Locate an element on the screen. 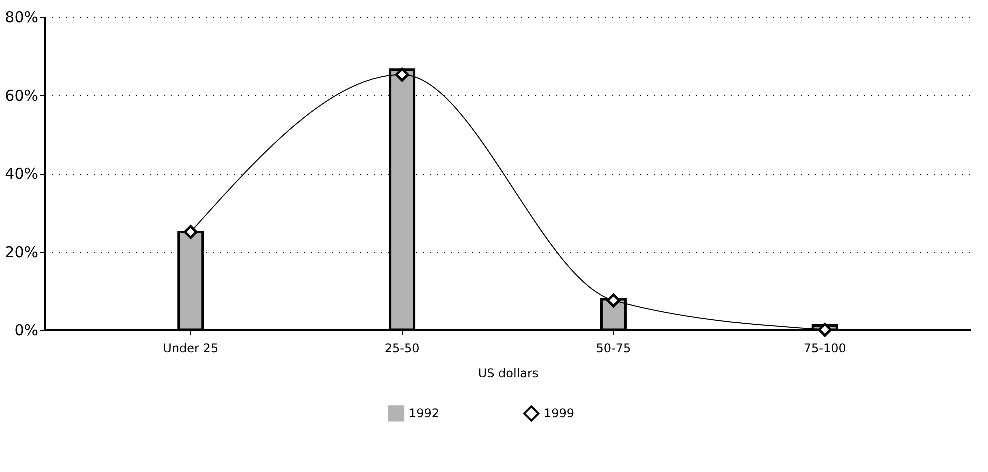 The image size is (988, 472). legend-label: 1992 is located at coordinates (424, 413).